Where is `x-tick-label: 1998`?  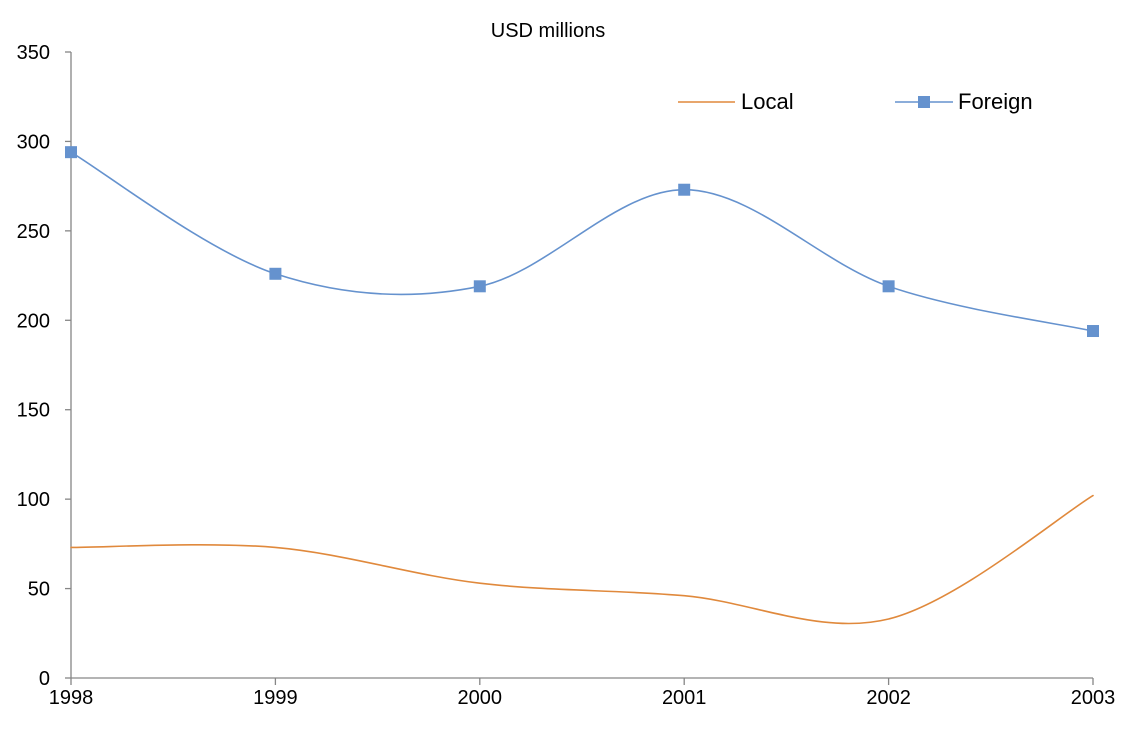 x-tick-label: 1998 is located at coordinates (71, 698).